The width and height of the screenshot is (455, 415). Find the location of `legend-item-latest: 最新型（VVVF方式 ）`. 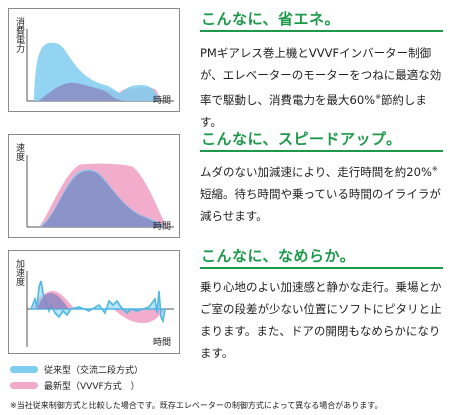

legend-item-latest: 最新型（VVVF方式 ） is located at coordinates (105, 386).